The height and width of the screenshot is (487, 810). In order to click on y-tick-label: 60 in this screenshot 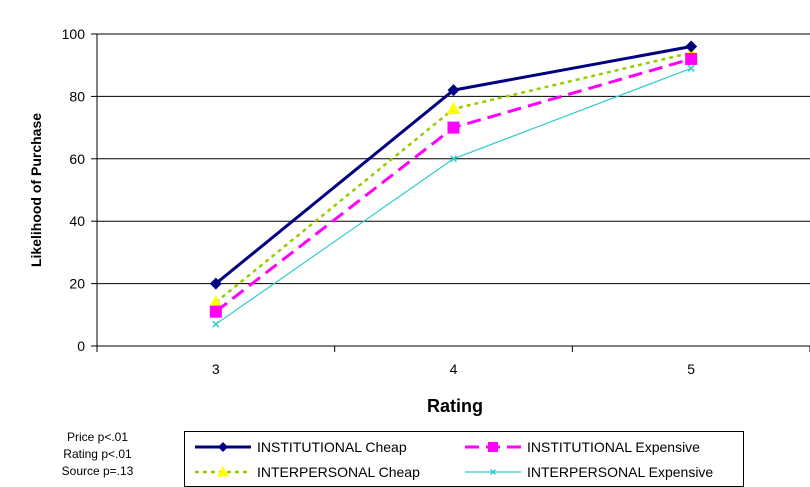, I will do `click(77, 159)`.